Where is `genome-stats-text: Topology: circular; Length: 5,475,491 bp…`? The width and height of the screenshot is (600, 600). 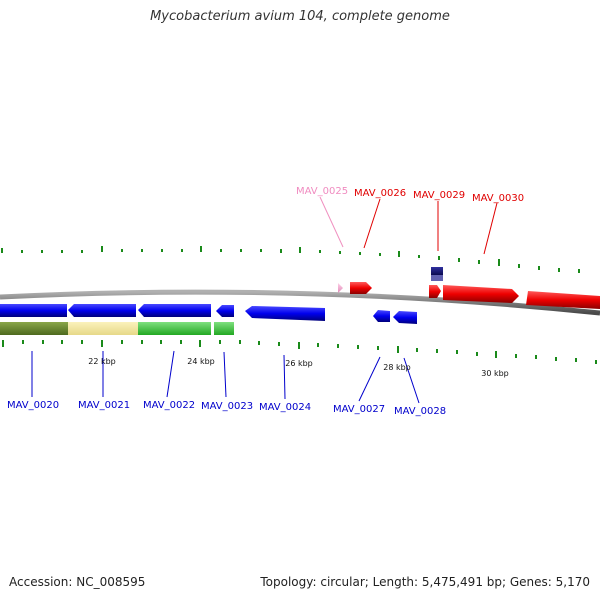 genome-stats-text: Topology: circular; Length: 5,475,491 bp… is located at coordinates (425, 582).